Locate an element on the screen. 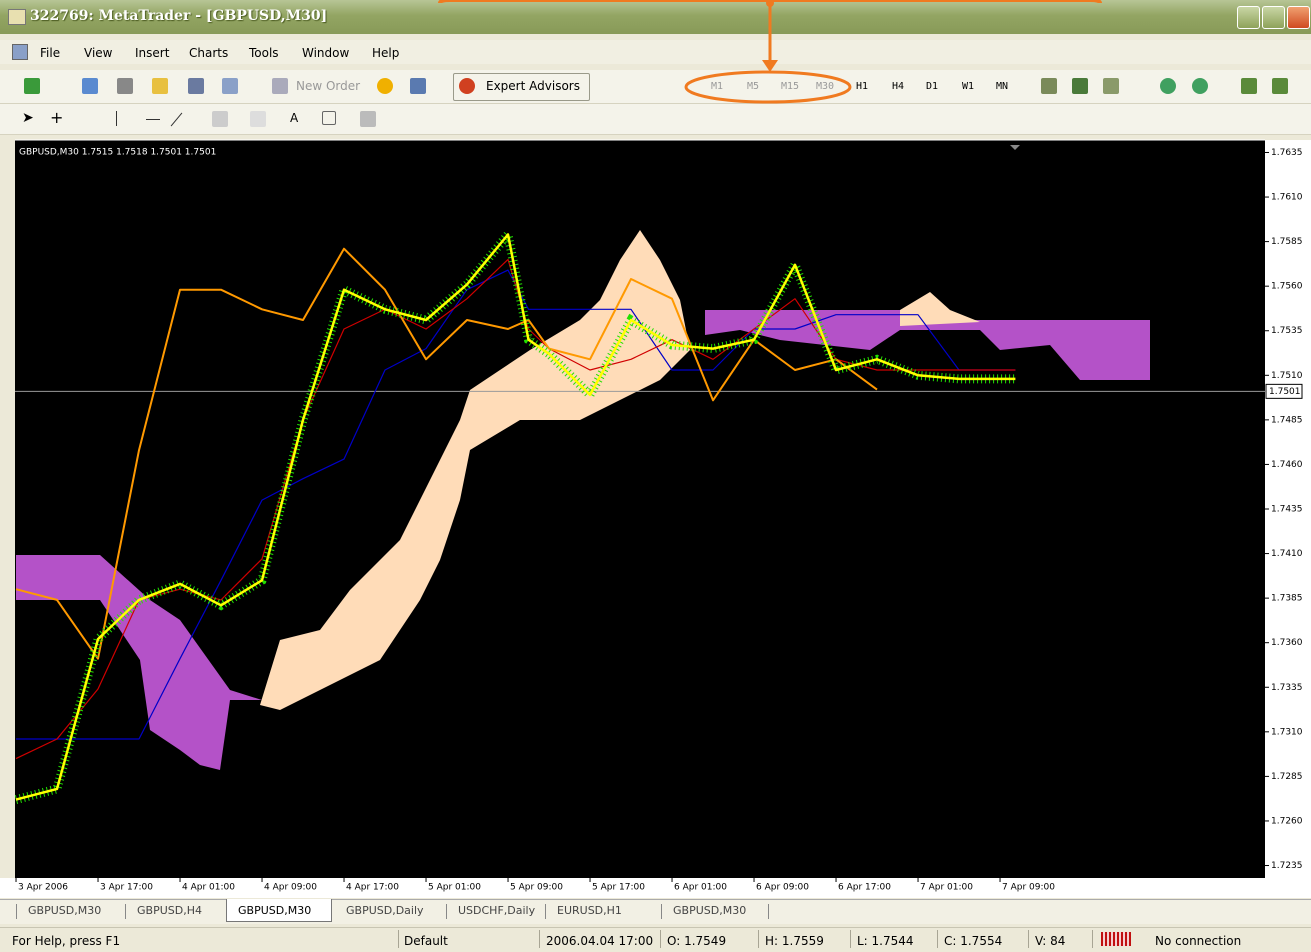  menu-item: View is located at coordinates (98, 53).